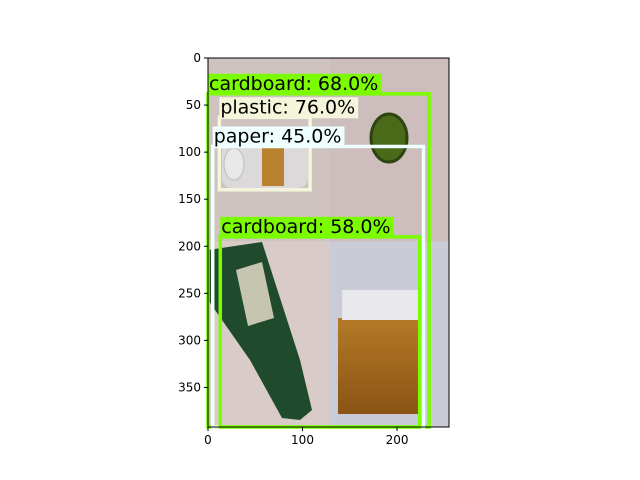 The height and width of the screenshot is (480, 640). What do you see at coordinates (189, 387) in the screenshot?
I see `y-tick-label-7: 350` at bounding box center [189, 387].